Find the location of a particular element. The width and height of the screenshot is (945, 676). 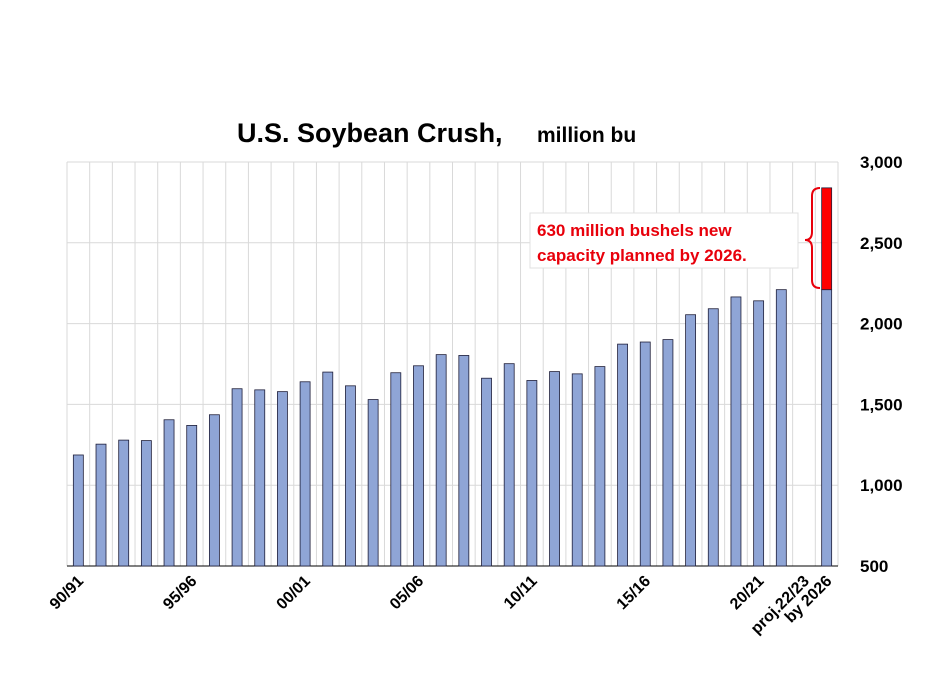

bar-12/13 is located at coordinates (577, 470).